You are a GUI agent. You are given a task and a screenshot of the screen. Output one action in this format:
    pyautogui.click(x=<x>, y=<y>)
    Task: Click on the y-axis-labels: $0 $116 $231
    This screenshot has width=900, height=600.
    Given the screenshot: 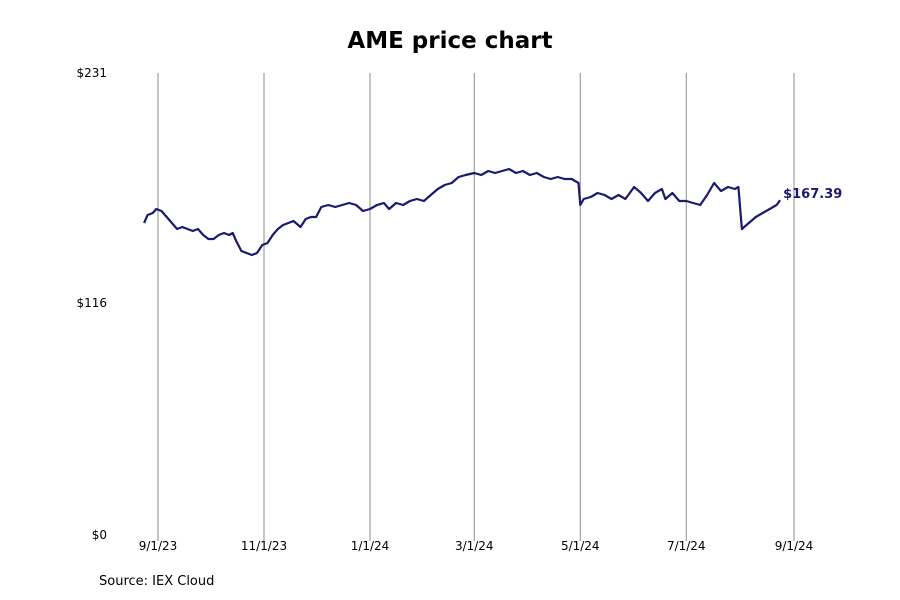 What is the action you would take?
    pyautogui.click(x=91, y=304)
    